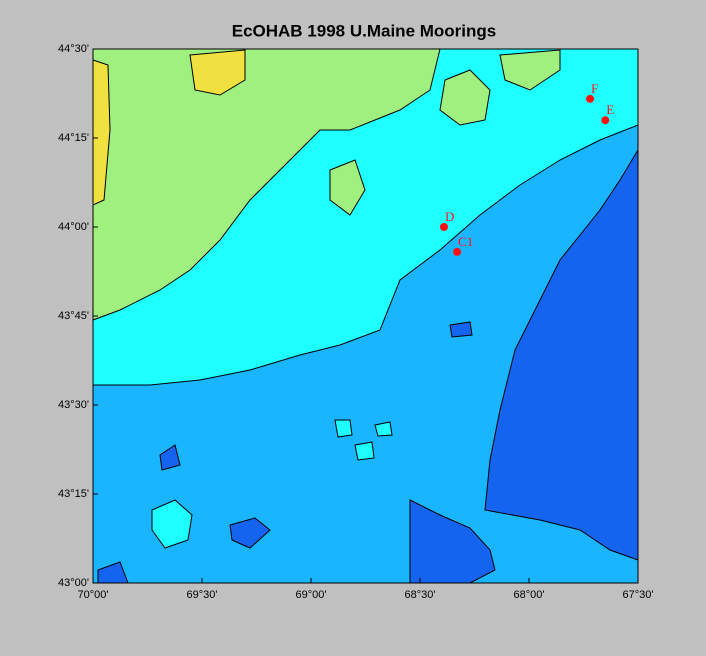 The width and height of the screenshot is (706, 656). Describe the element at coordinates (93, 595) in the screenshot. I see `x-tick-label: 70°00'` at that location.